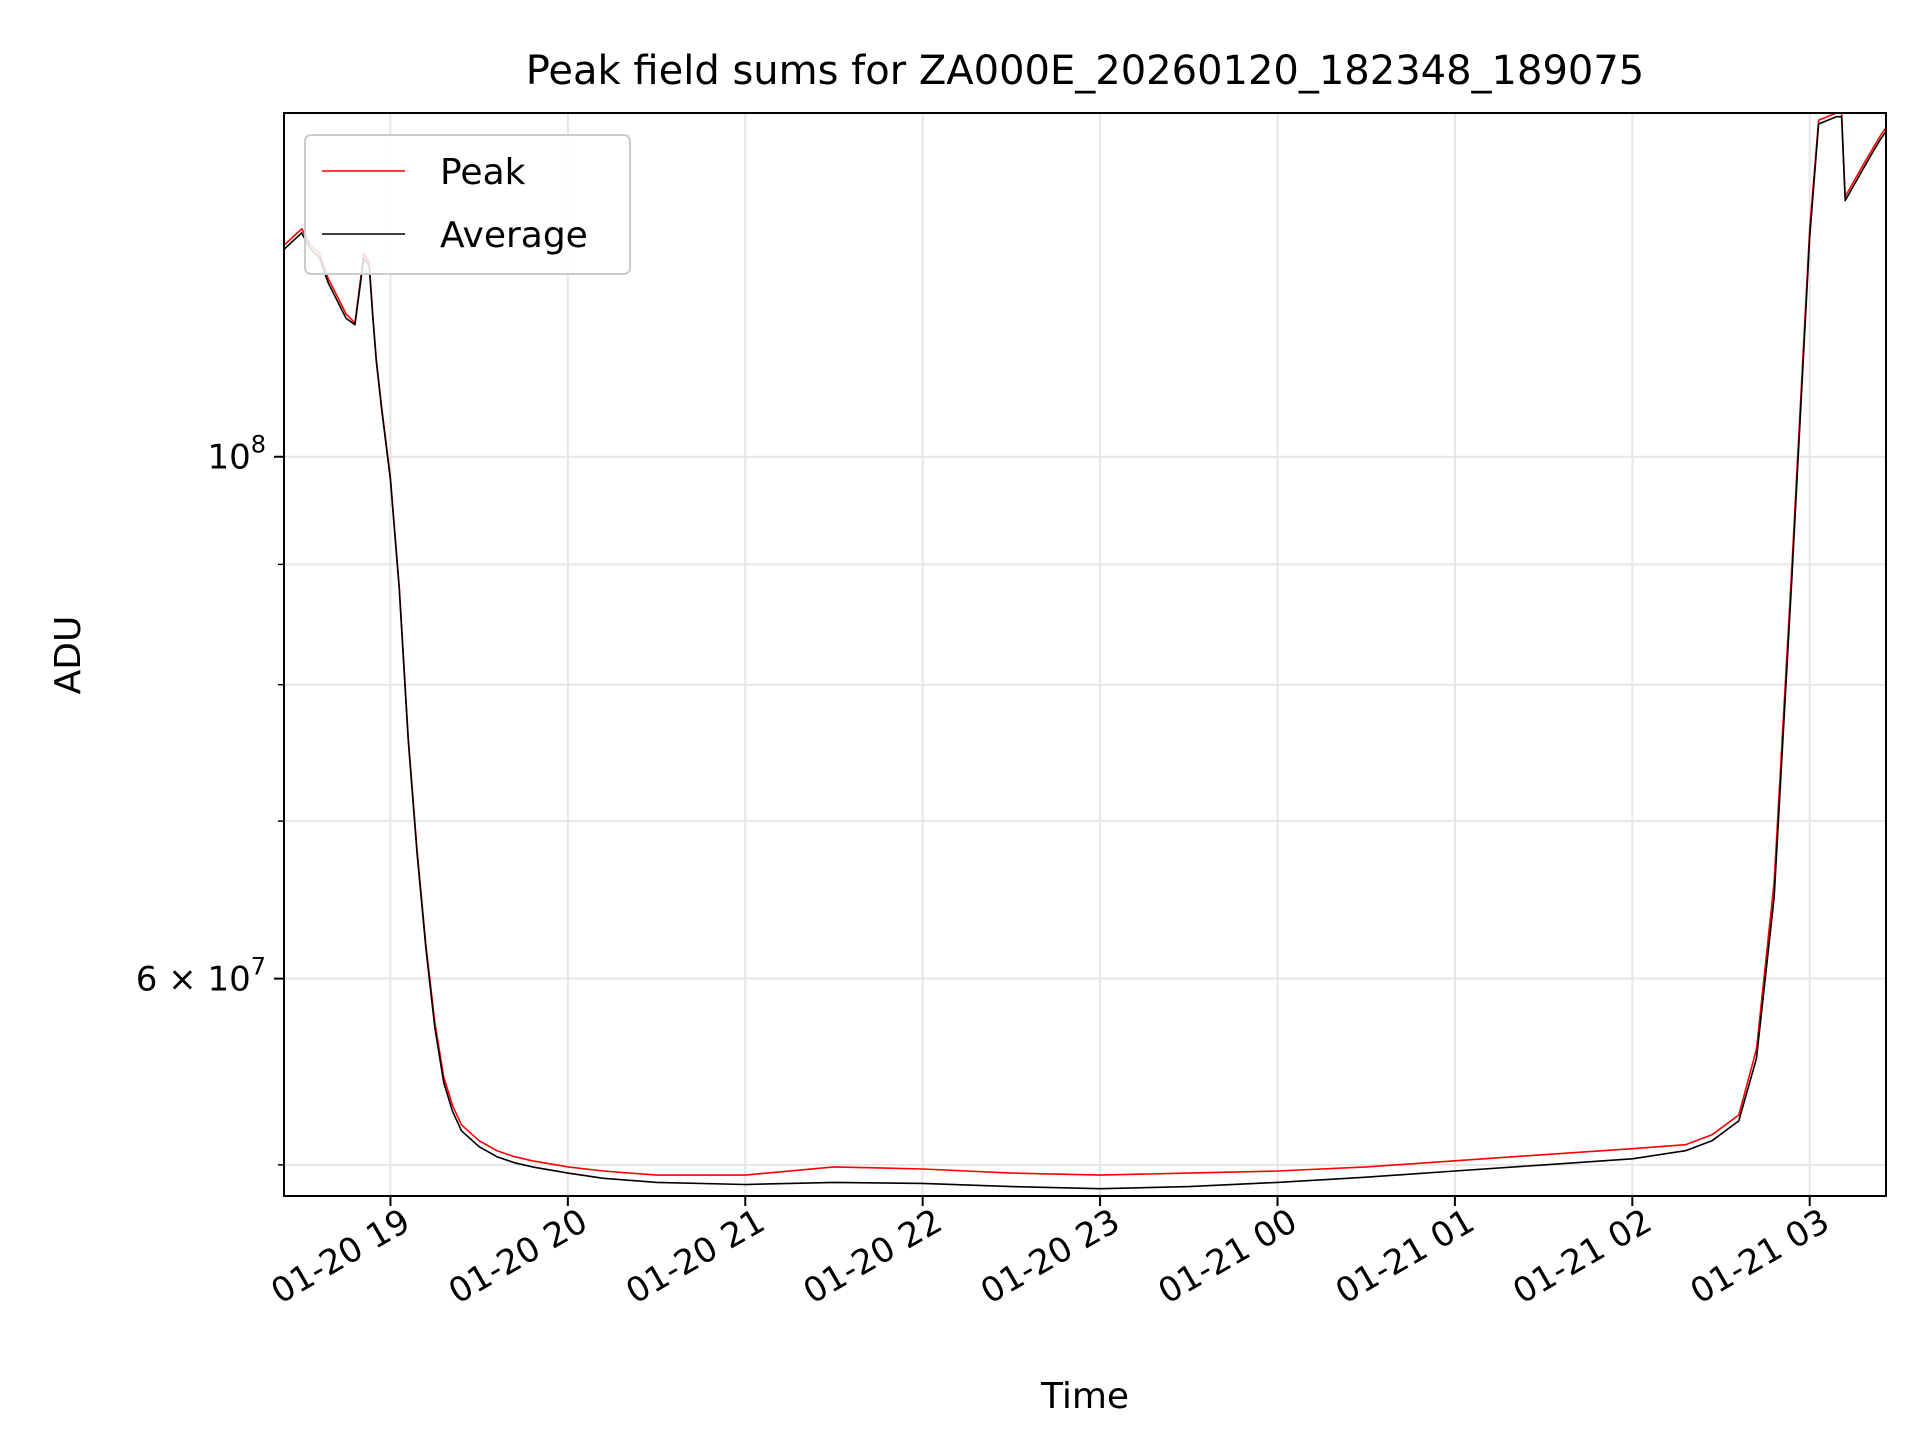  I want to click on legend-peak-label: Peak, so click(483, 172).